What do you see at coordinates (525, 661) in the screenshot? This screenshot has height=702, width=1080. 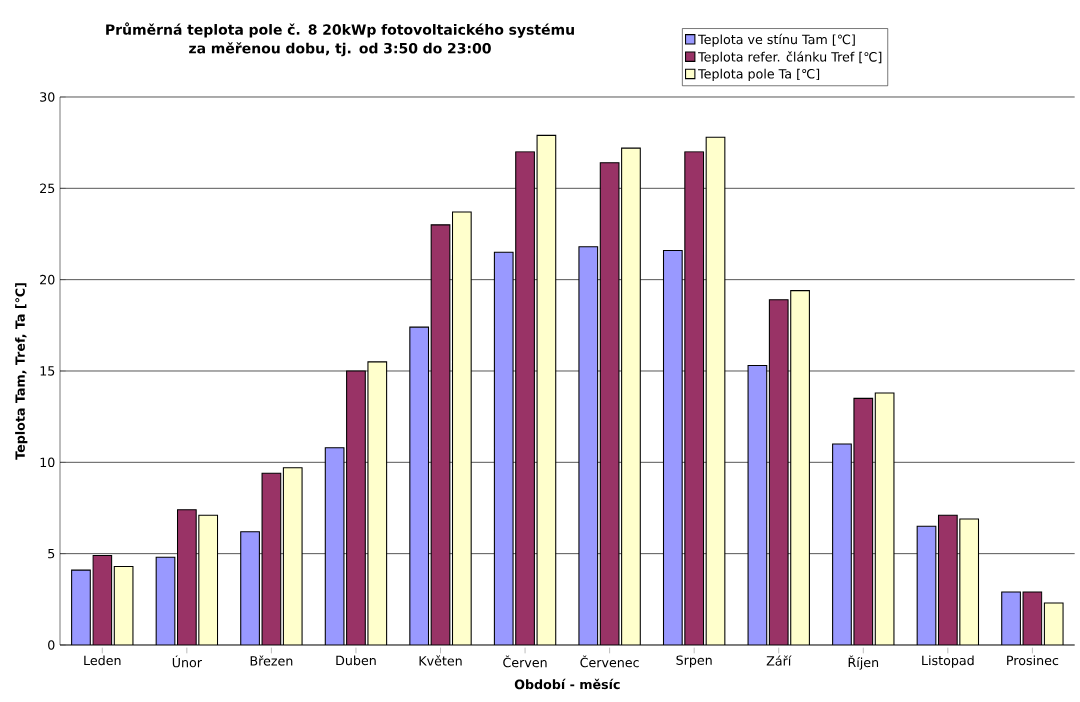 I see `x-tick-label: Červen` at bounding box center [525, 661].